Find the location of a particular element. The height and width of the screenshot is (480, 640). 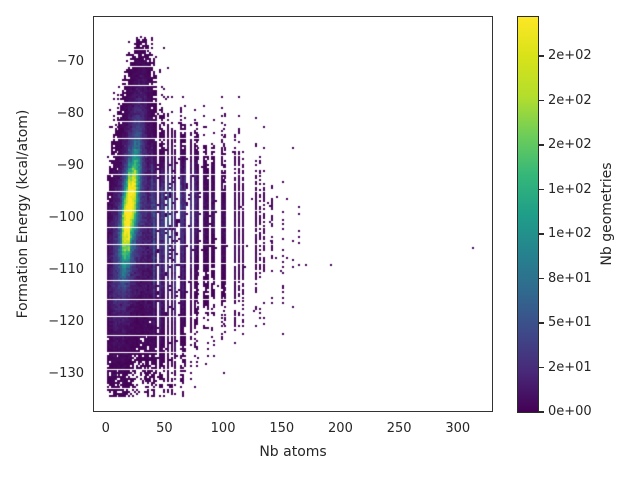

colorbar is located at coordinates (528, 214).